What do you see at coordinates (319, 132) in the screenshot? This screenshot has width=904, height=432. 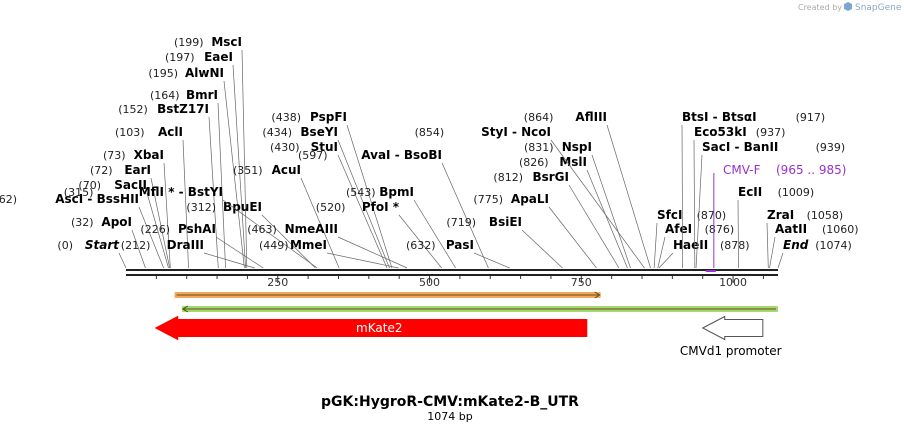 I see `site-name: BseYI` at bounding box center [319, 132].